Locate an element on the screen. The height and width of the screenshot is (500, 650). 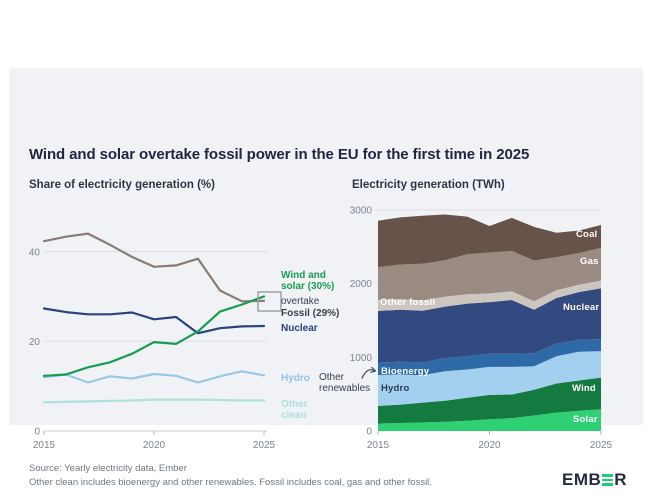
right-ytick-2000: 2000 is located at coordinates (361, 284).